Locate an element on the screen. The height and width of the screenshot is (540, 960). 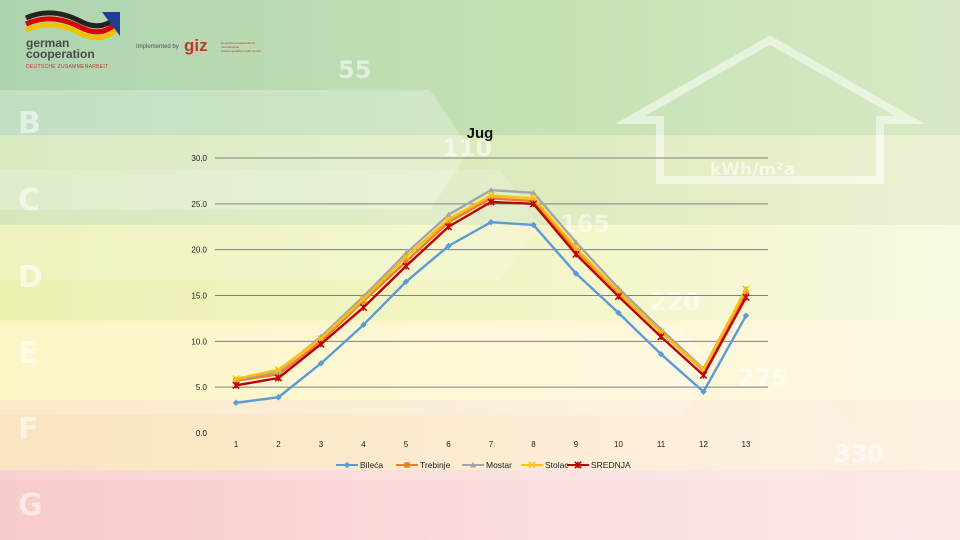
partner-text: german cooperation is located at coordinates (60, 48).